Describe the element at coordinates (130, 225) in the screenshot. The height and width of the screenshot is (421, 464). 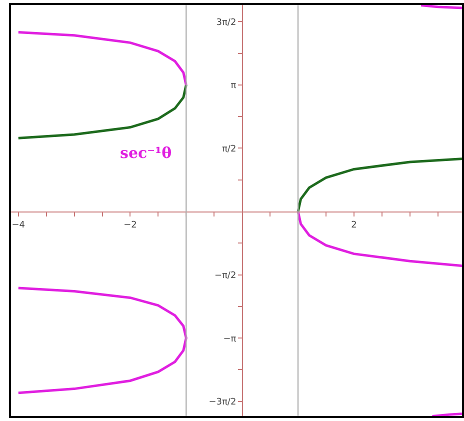
I see `x-tick-label: −2` at that location.